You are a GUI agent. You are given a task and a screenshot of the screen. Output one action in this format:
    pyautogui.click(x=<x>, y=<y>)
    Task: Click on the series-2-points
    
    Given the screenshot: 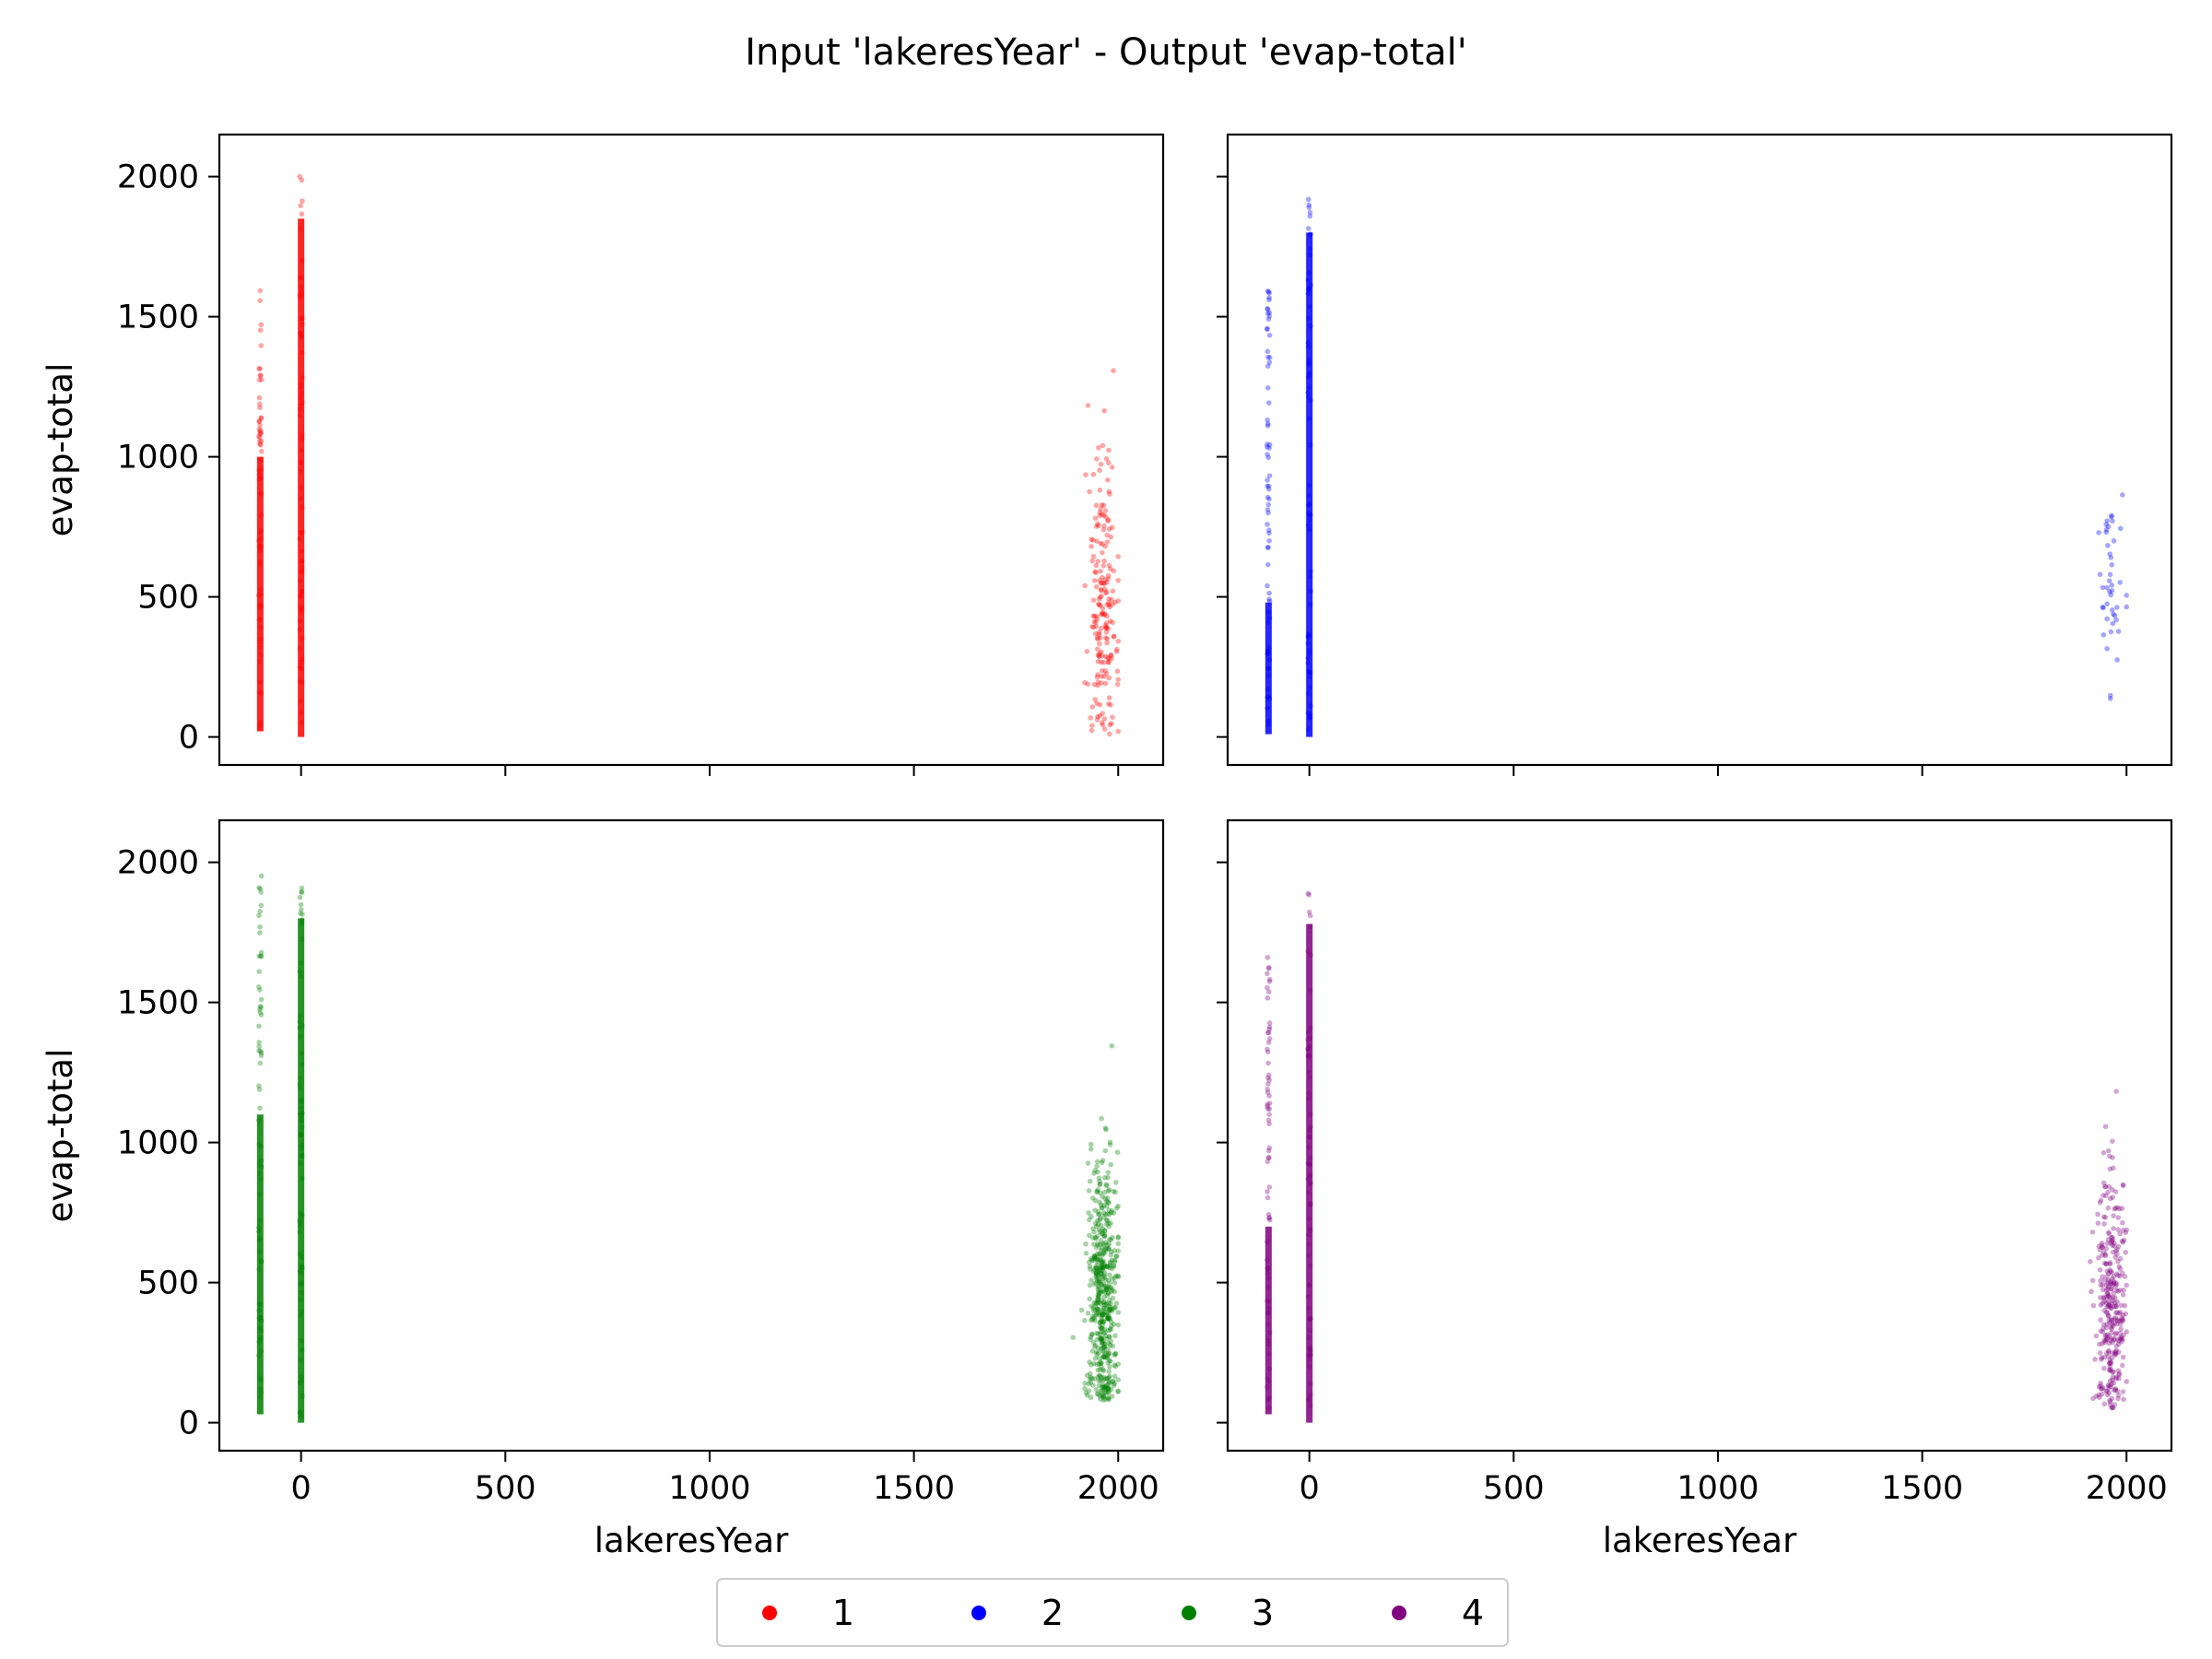 What is the action you would take?
    pyautogui.click(x=1697, y=466)
    